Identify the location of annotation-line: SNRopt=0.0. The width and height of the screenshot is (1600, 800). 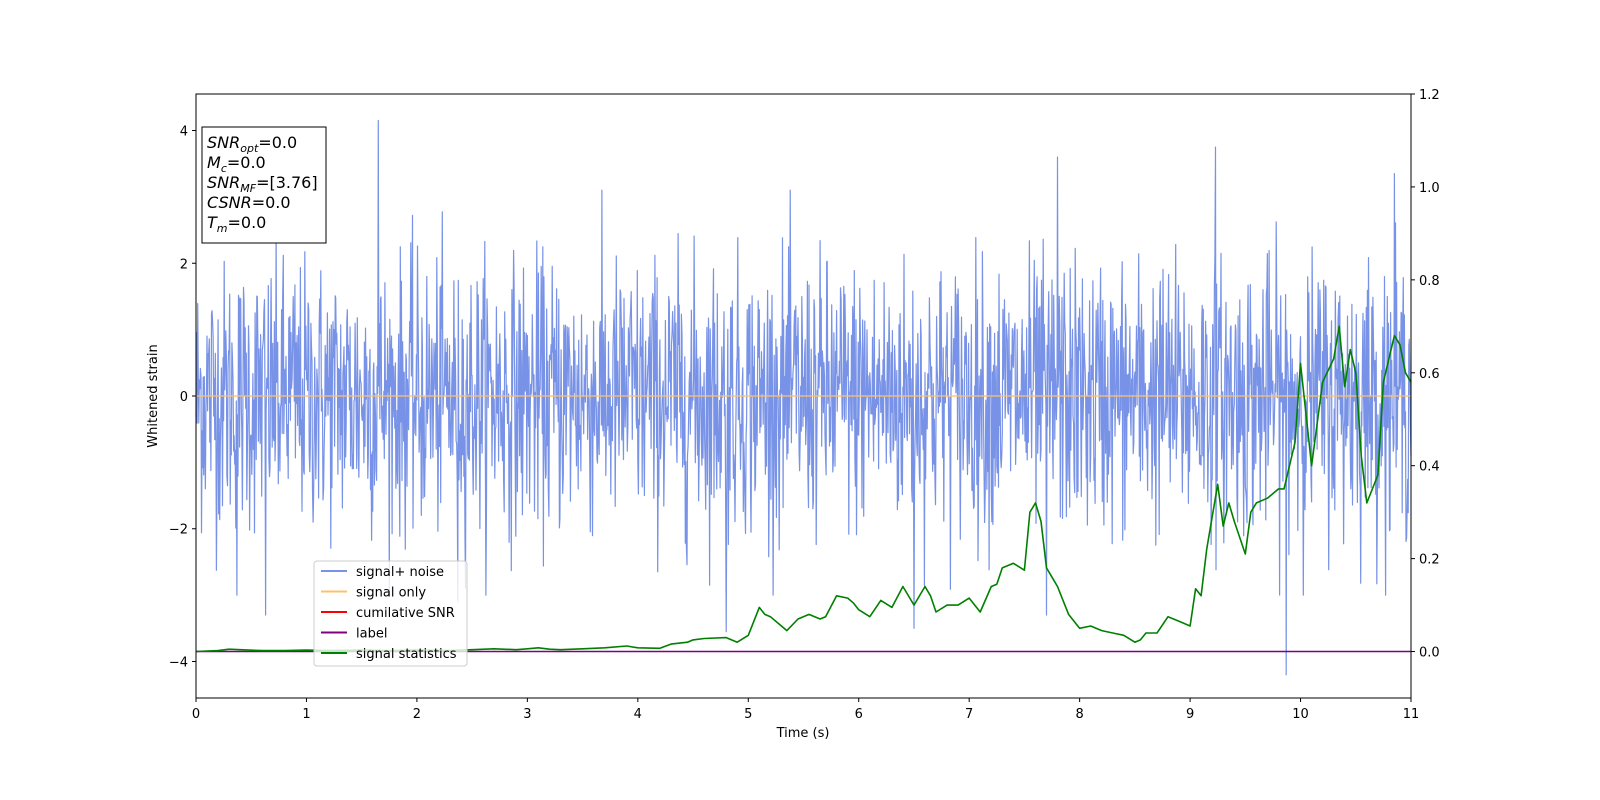
(252, 144).